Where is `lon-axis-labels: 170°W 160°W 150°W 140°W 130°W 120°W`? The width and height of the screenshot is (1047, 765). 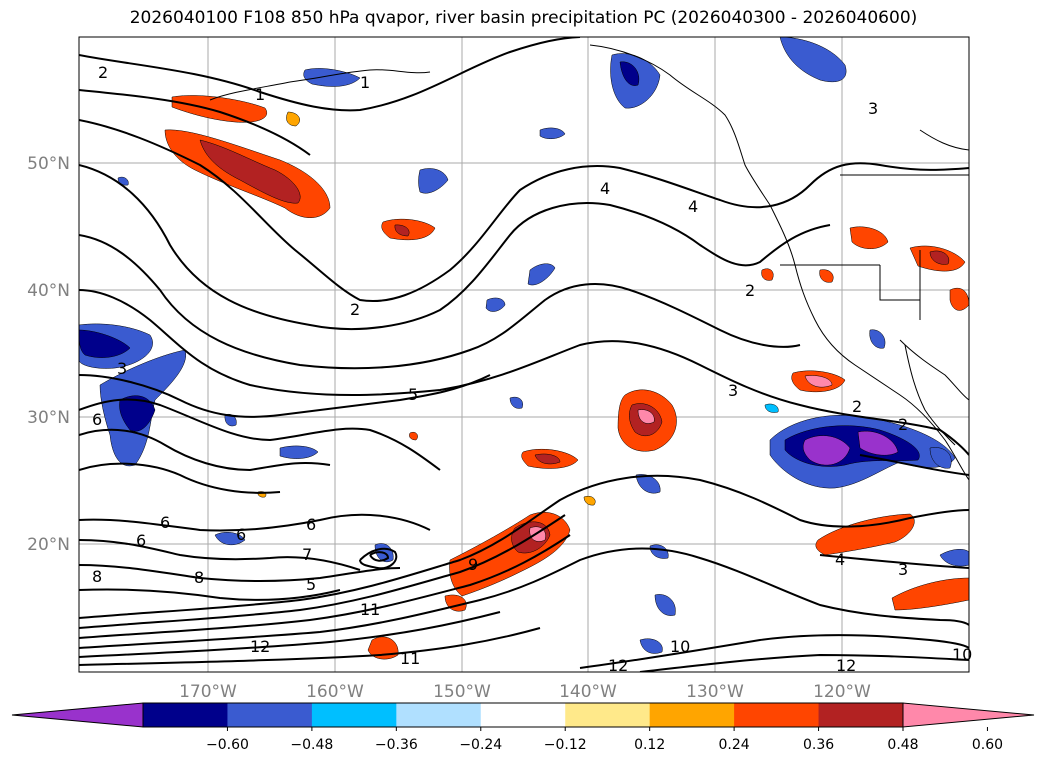 lon-axis-labels: 170°W 160°W 150°W 140°W 130°W 120°W is located at coordinates (525, 692).